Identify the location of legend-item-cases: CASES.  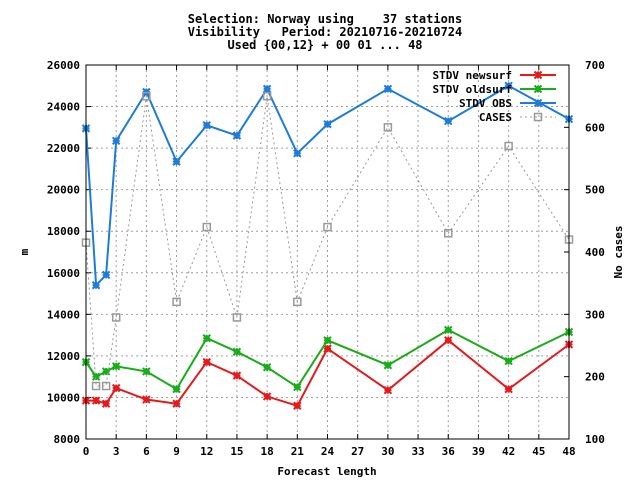
(517, 117).